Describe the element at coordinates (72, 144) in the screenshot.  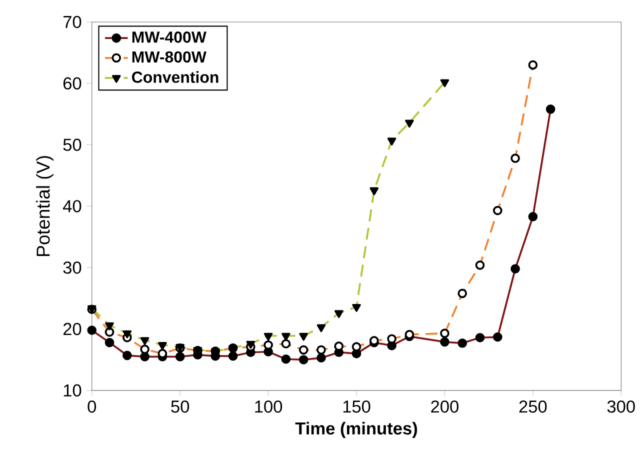
I see `y-tick-label: 50` at that location.